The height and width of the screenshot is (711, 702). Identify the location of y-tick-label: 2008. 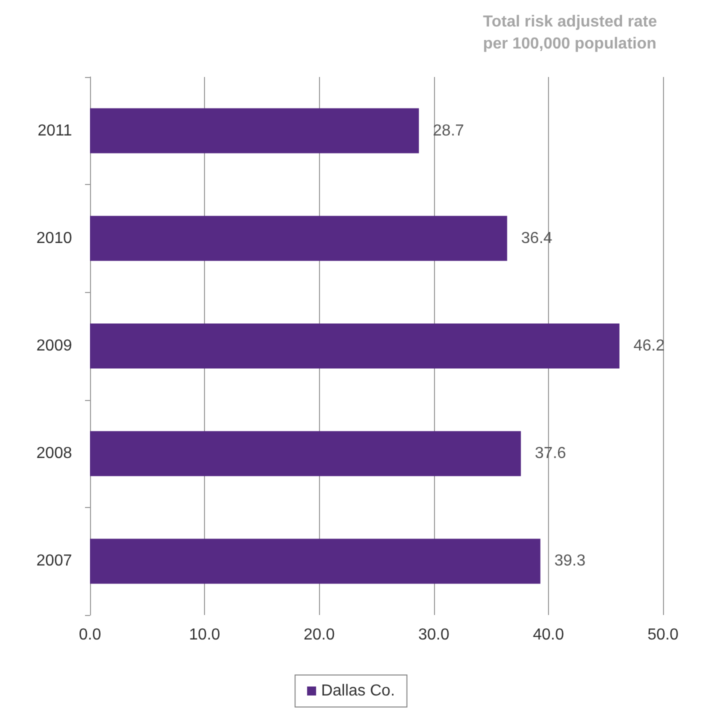
(54, 453).